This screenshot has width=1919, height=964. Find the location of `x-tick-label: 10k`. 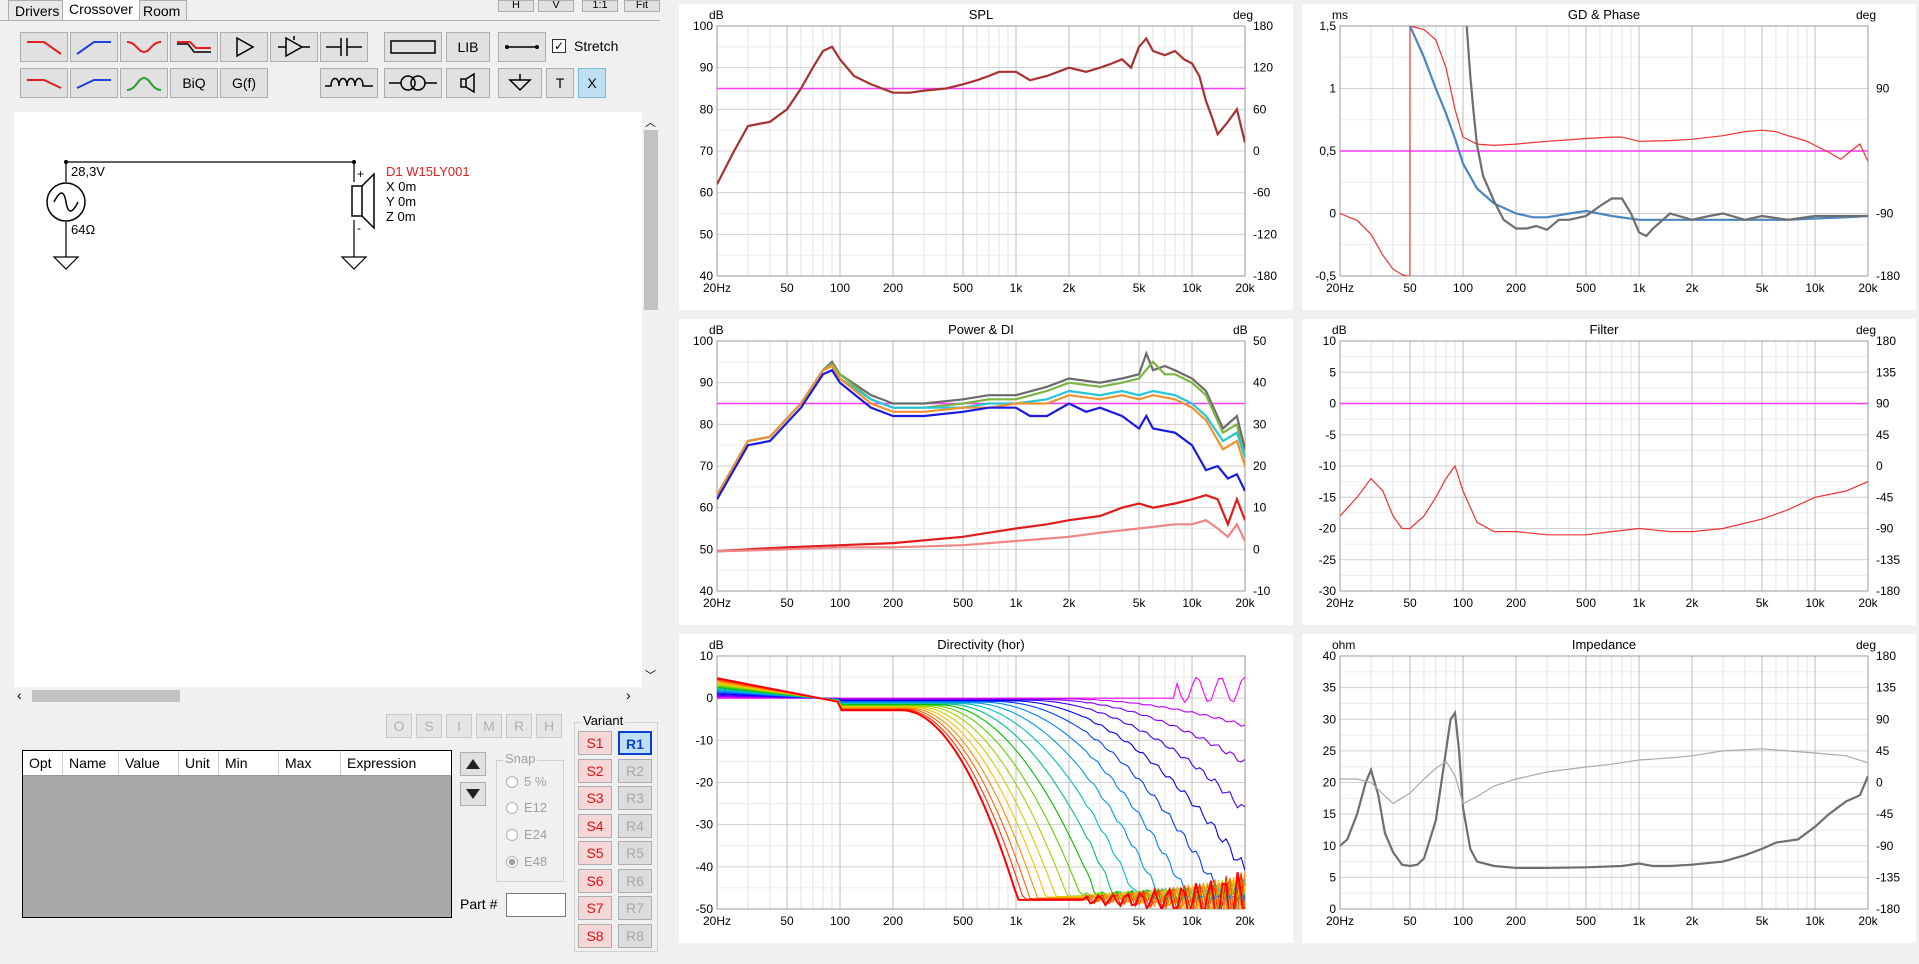

x-tick-label: 10k is located at coordinates (1192, 288).